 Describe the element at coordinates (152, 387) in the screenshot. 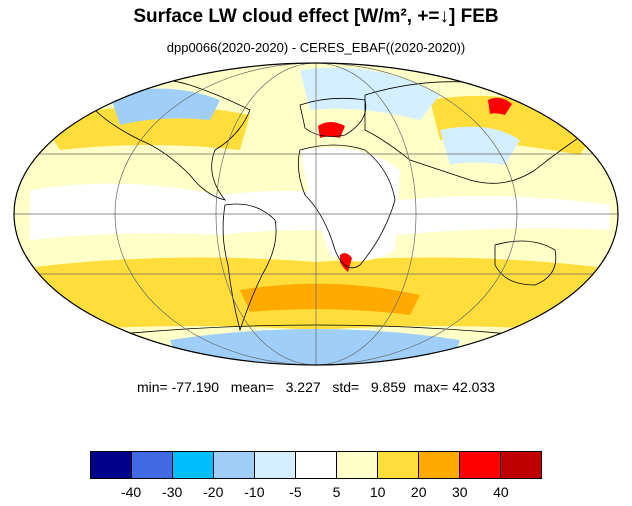

I see `stat-min-label: min=` at that location.